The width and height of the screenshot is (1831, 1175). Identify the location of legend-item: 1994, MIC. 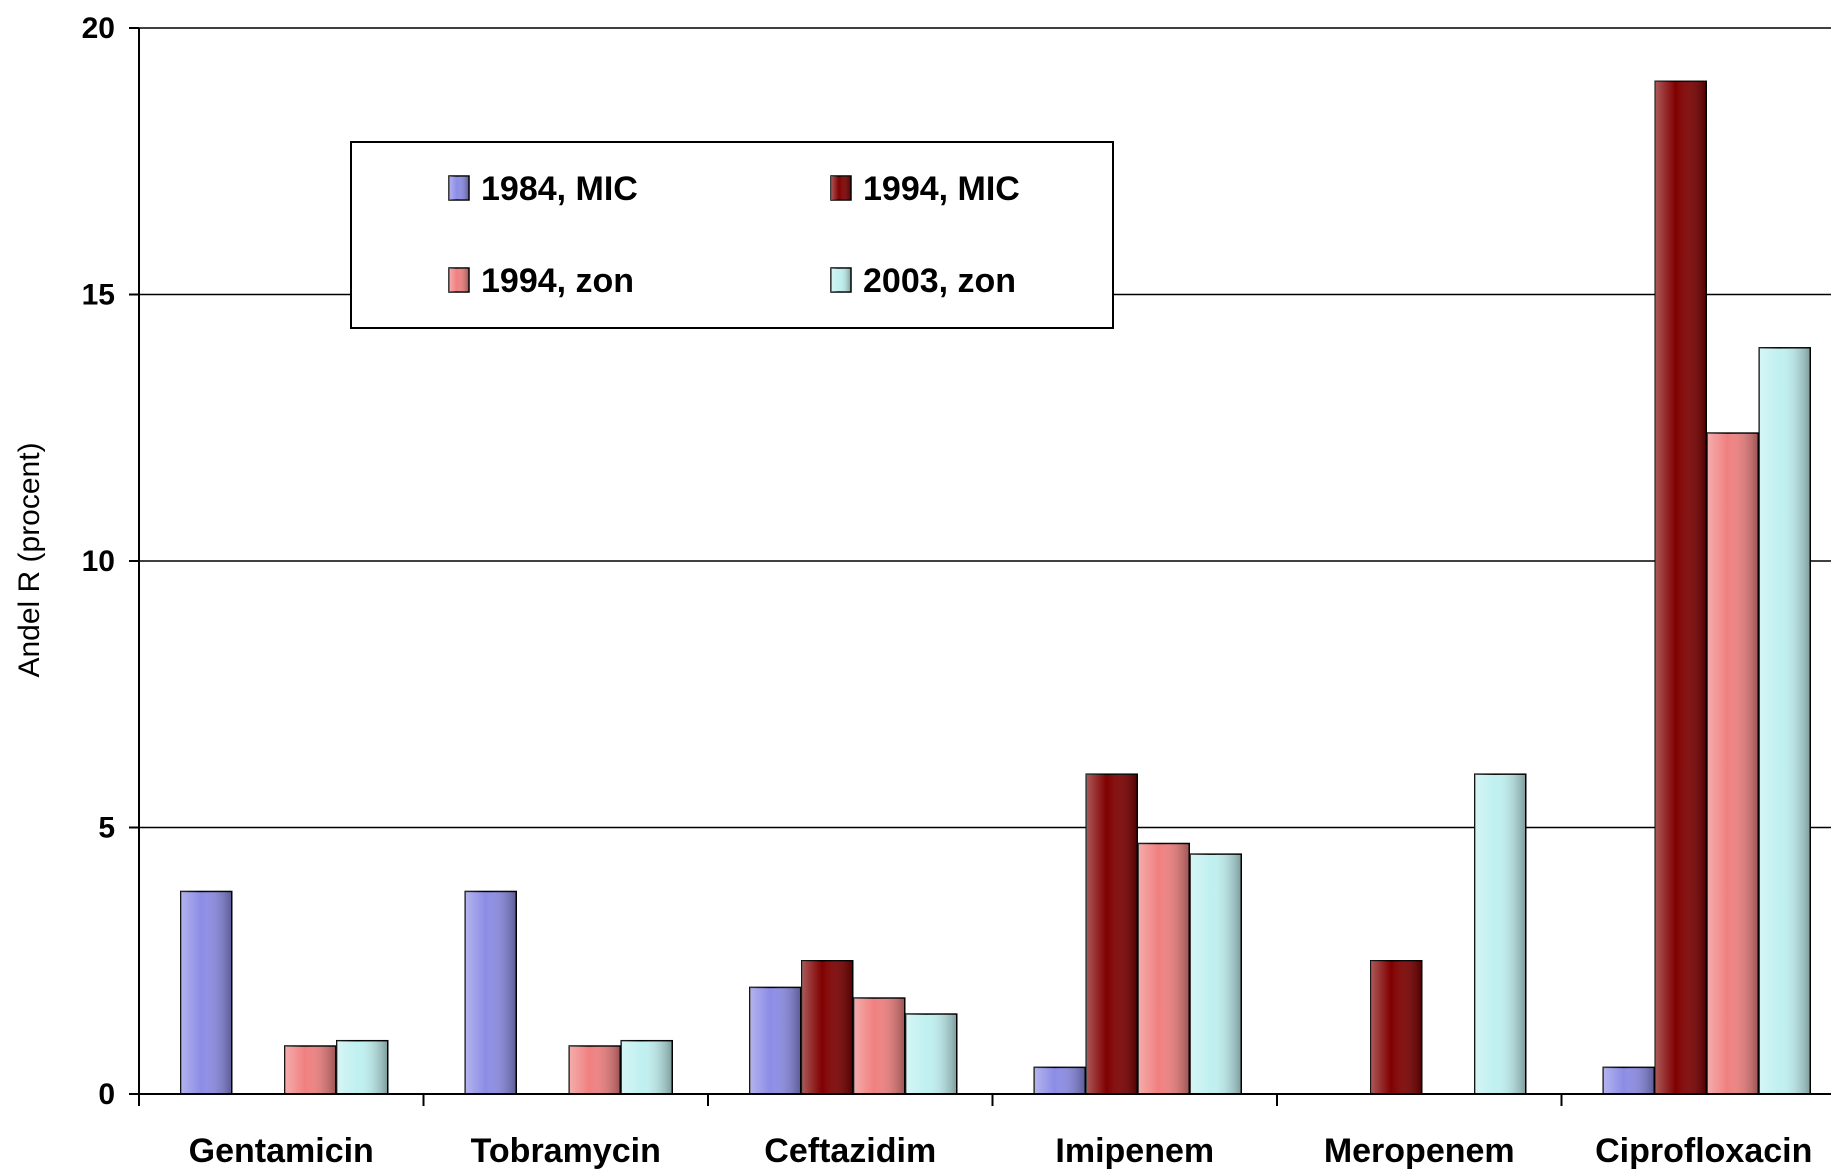
(925, 189).